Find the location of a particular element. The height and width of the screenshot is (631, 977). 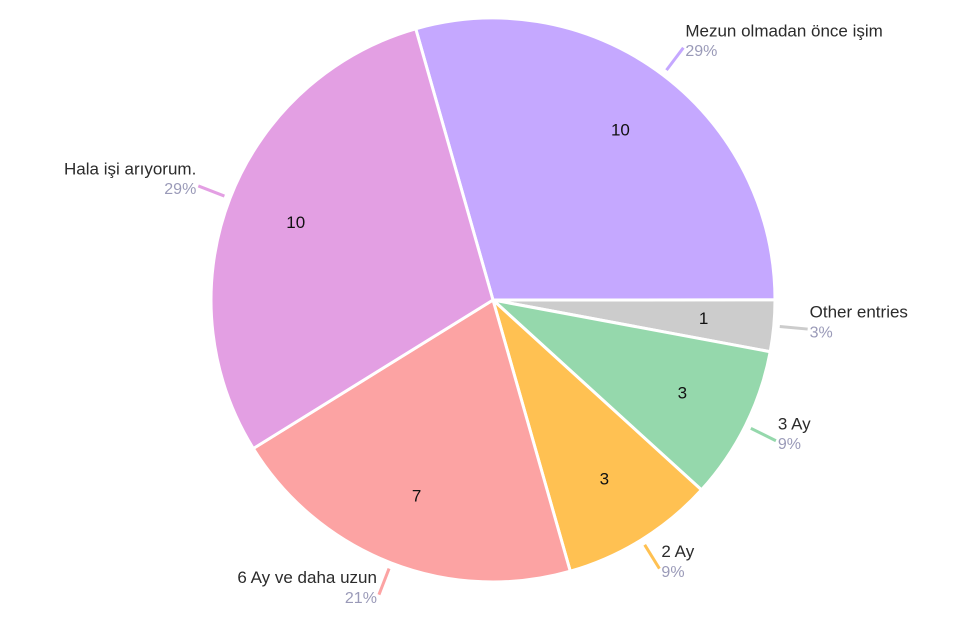

slice-label: 2 Ay is located at coordinates (677, 551).